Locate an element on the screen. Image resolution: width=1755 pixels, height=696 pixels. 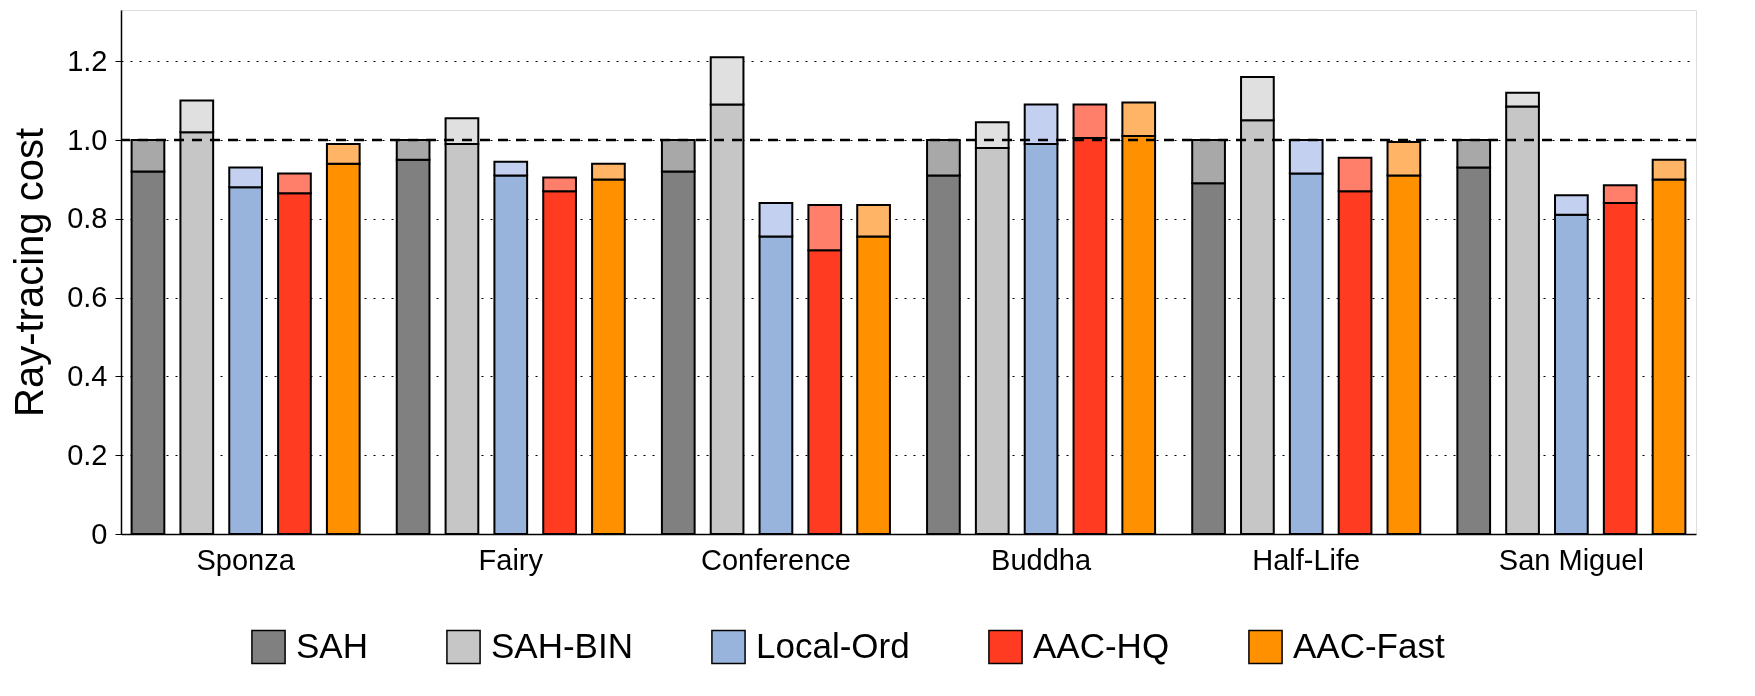
y-tick-label: 1.2 is located at coordinates (87, 60).